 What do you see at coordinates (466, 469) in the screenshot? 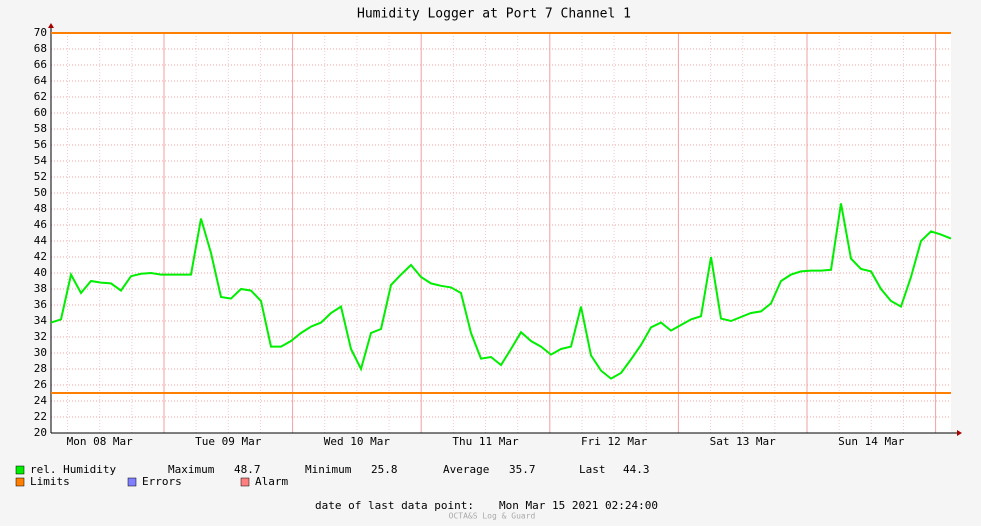
I see `stat-label: Average` at bounding box center [466, 469].